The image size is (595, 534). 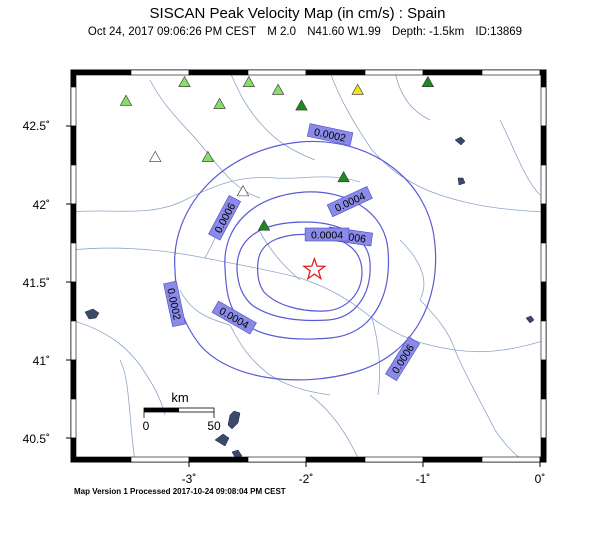 What do you see at coordinates (182, 411) in the screenshot?
I see `scale-bar: km 0 50` at bounding box center [182, 411].